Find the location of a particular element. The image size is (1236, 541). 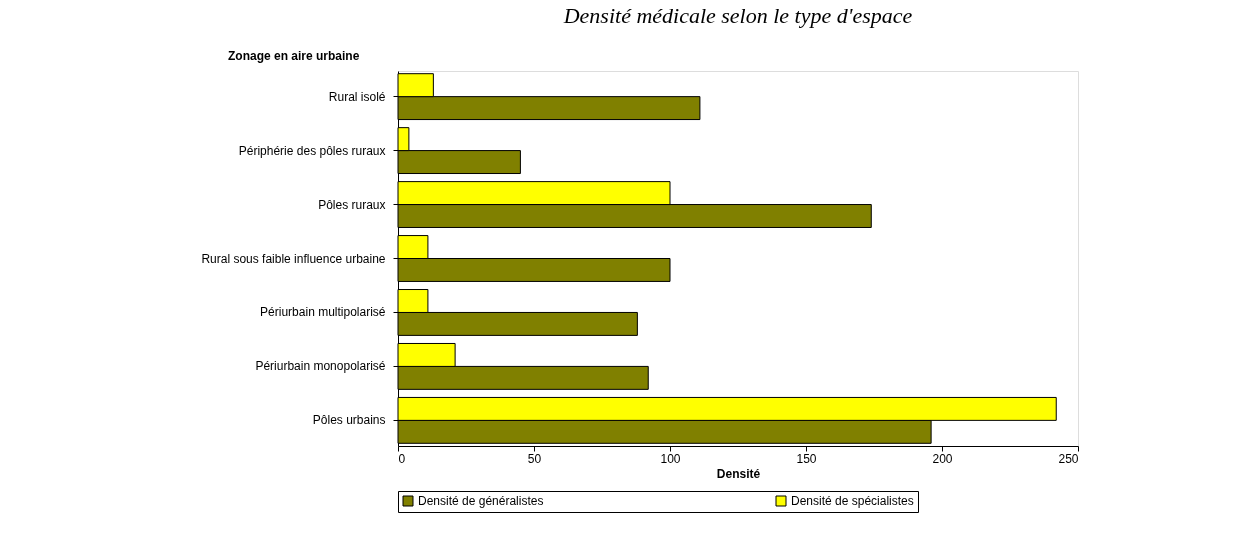

y-tick-label: Périurbain multipolarisé is located at coordinates (323, 312).